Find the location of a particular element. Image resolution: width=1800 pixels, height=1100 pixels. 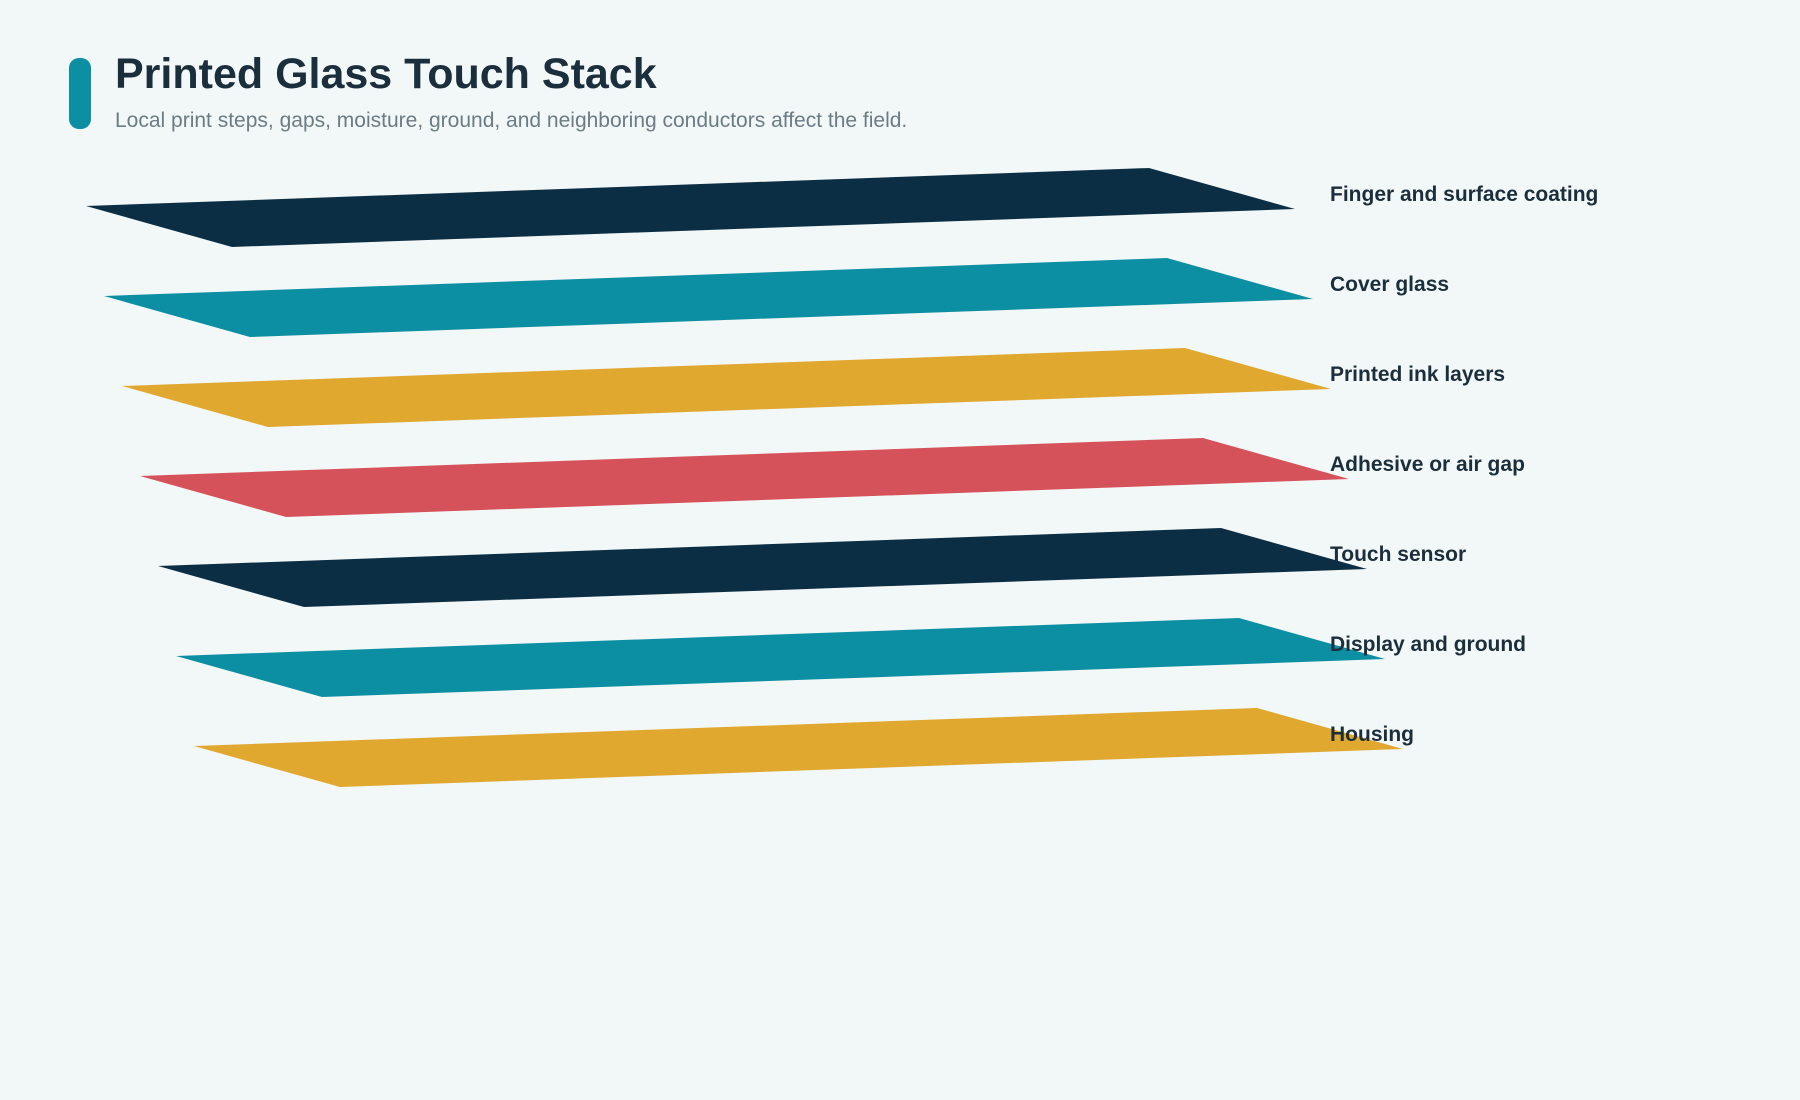

page-title: Printed Glass Touch Stack is located at coordinates (386, 74).